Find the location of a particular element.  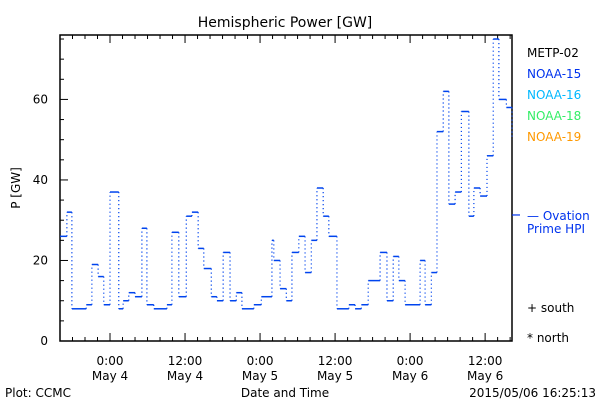

ovation-label-2: Prime HPI is located at coordinates (556, 229).